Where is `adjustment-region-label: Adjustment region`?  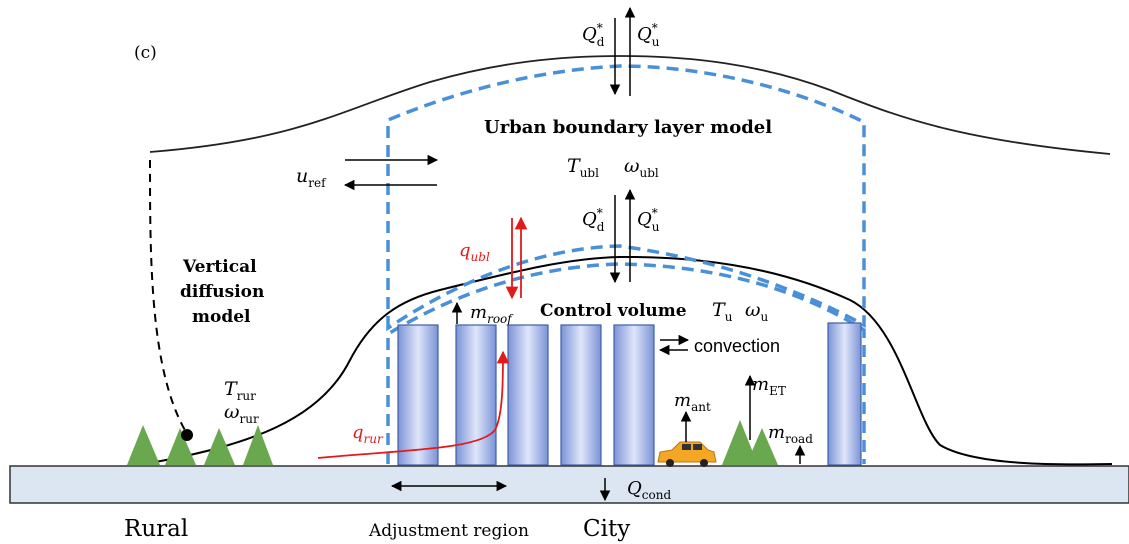 adjustment-region-label: Adjustment region is located at coordinates (448, 531).